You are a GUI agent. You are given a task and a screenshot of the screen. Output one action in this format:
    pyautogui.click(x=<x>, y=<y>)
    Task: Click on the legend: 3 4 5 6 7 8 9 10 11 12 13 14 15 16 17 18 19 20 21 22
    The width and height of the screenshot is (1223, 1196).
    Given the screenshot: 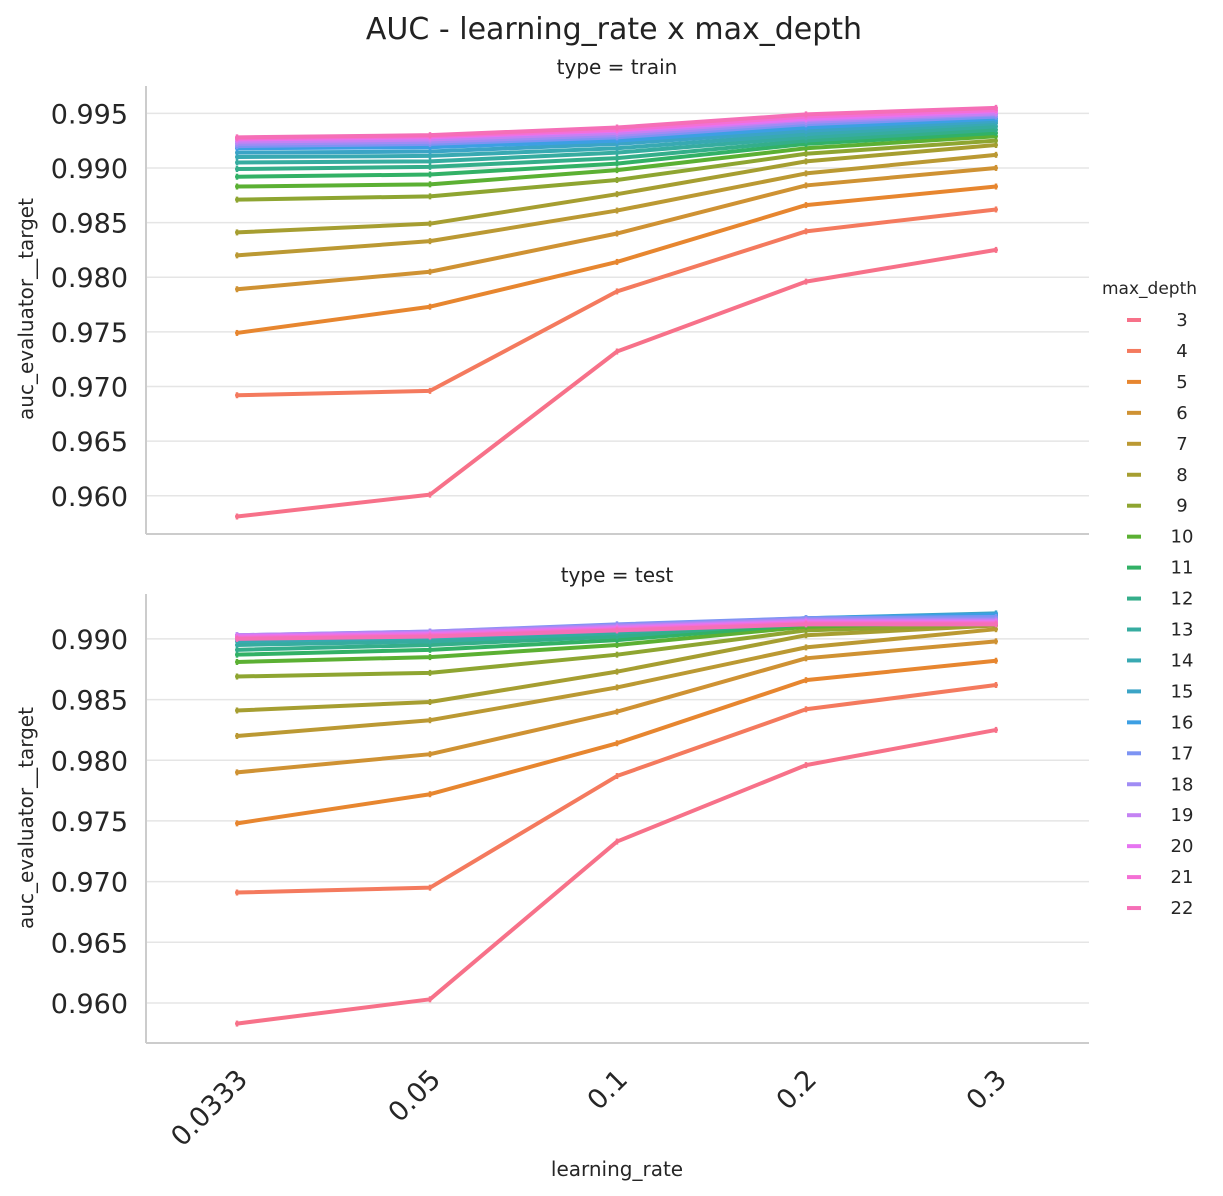 What is the action you would take?
    pyautogui.click(x=1160, y=614)
    